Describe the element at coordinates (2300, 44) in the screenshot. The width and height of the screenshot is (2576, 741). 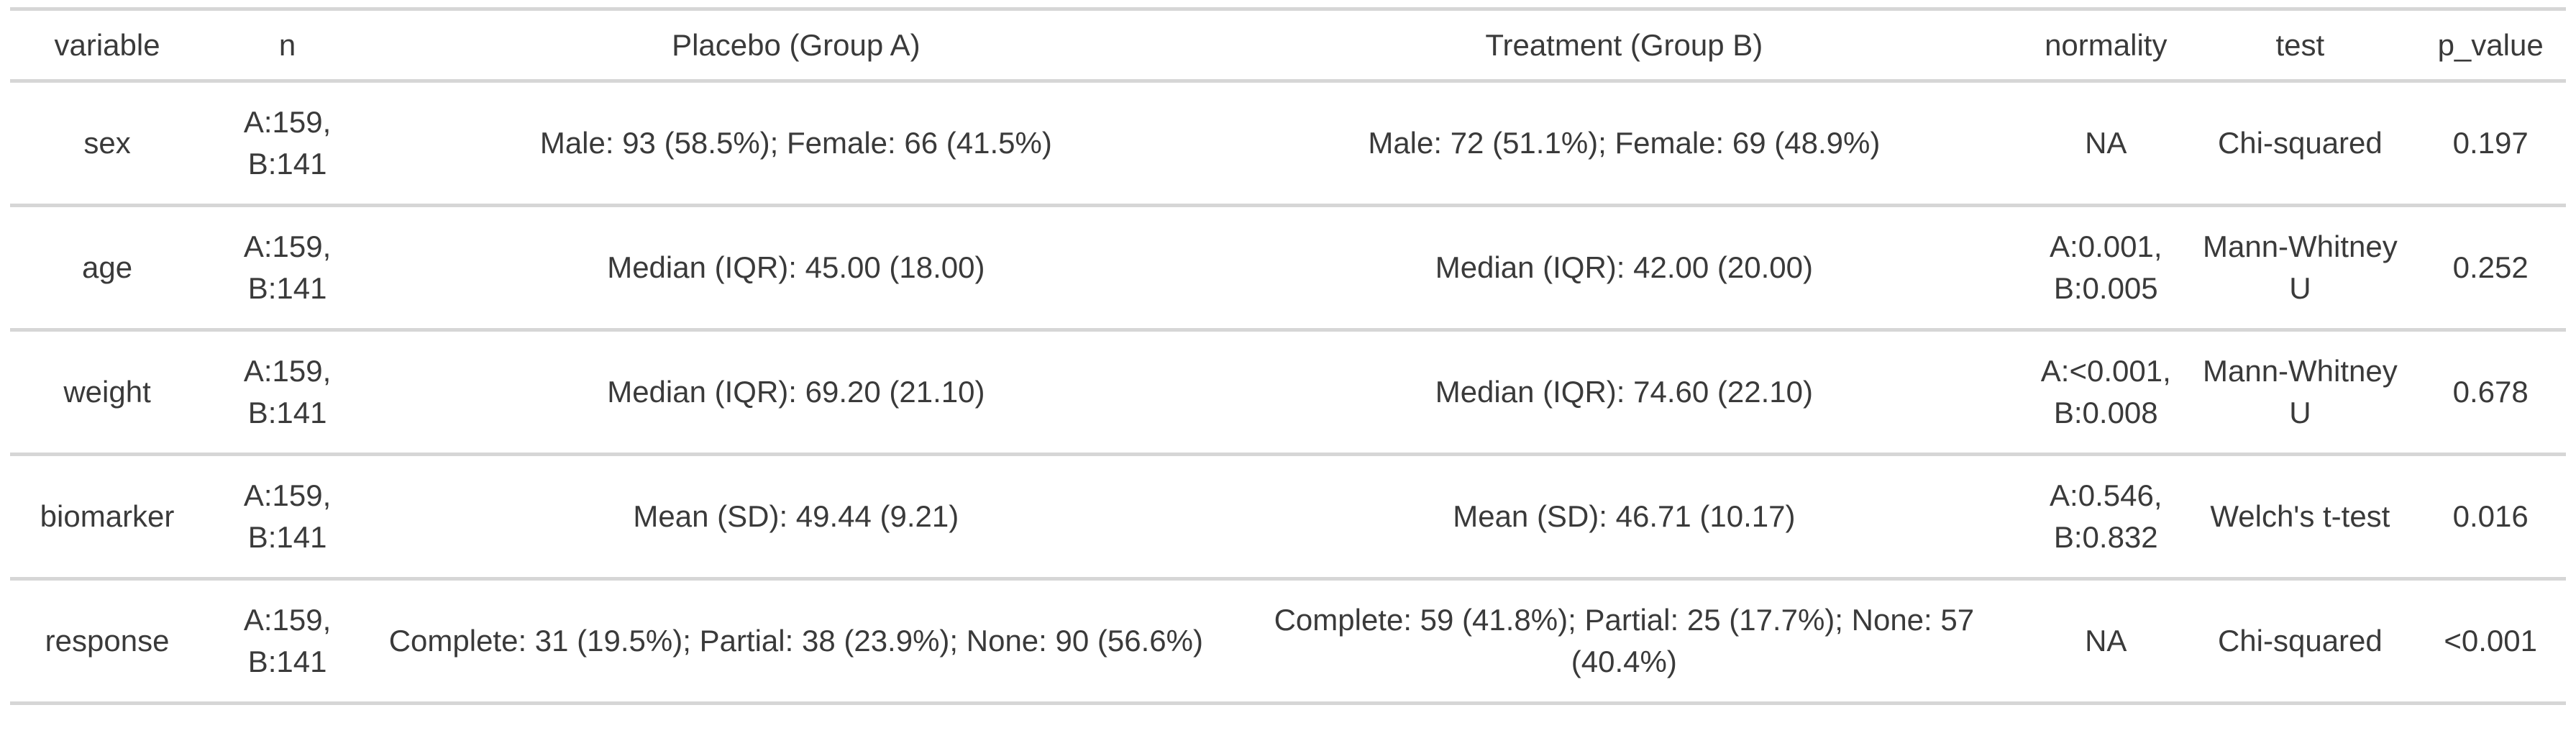
I see `column-header-test: test` at that location.